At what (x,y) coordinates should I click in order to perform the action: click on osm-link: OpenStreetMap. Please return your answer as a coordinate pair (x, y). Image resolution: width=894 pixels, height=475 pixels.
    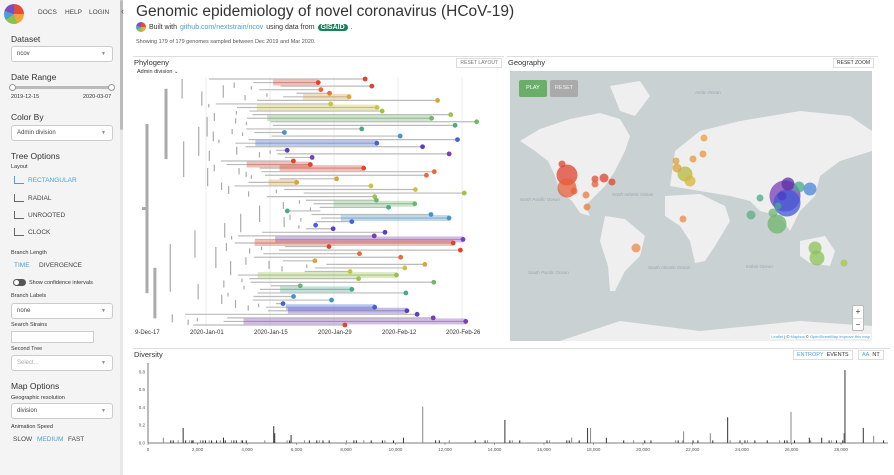
    Looking at the image, I should click on (824, 336).